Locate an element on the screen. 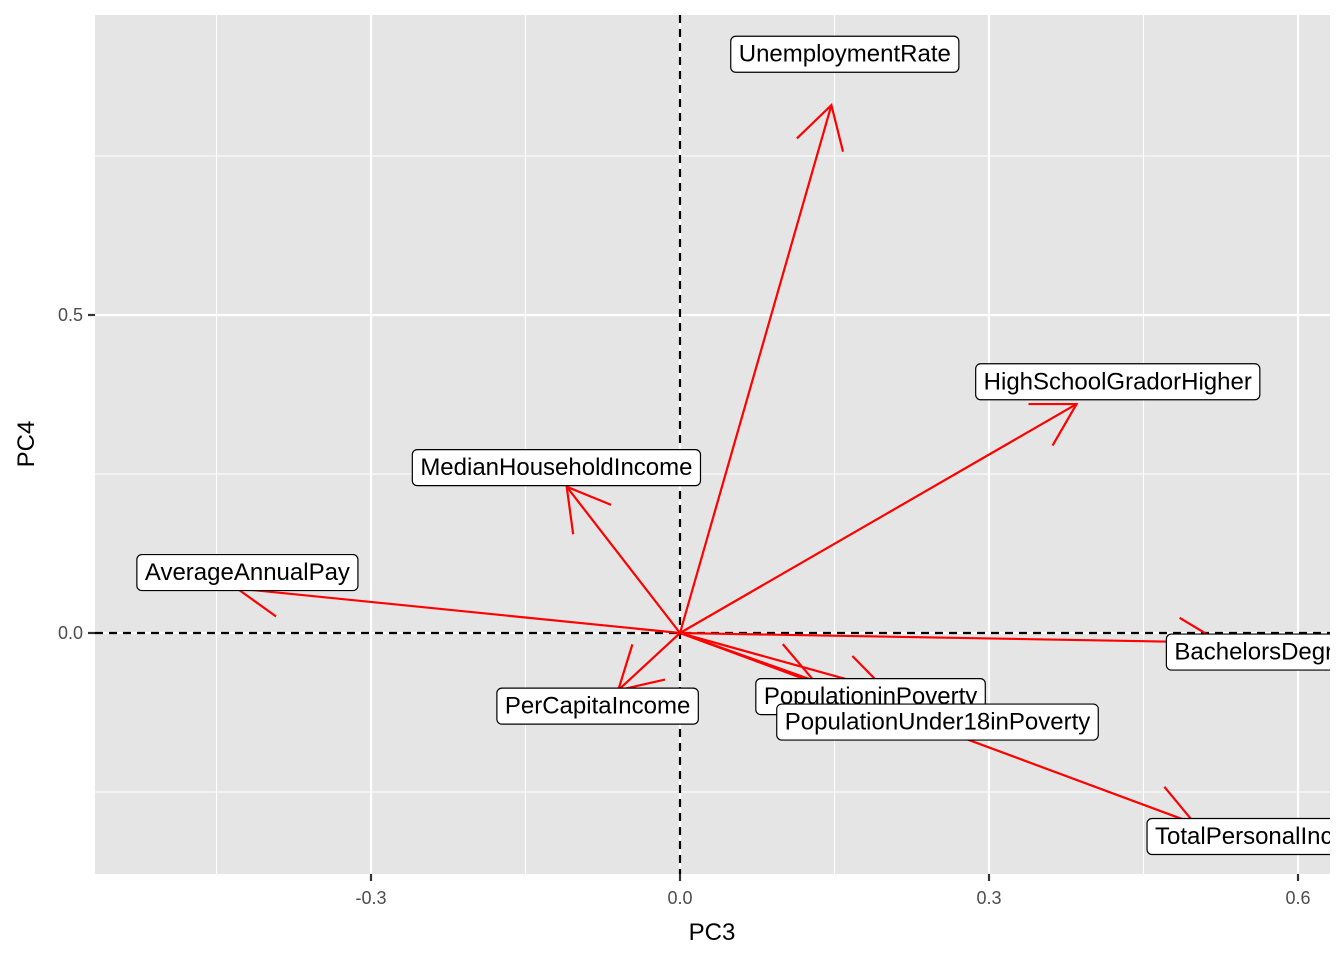  label-text: PopulationUnder18inPoverty is located at coordinates (938, 722).